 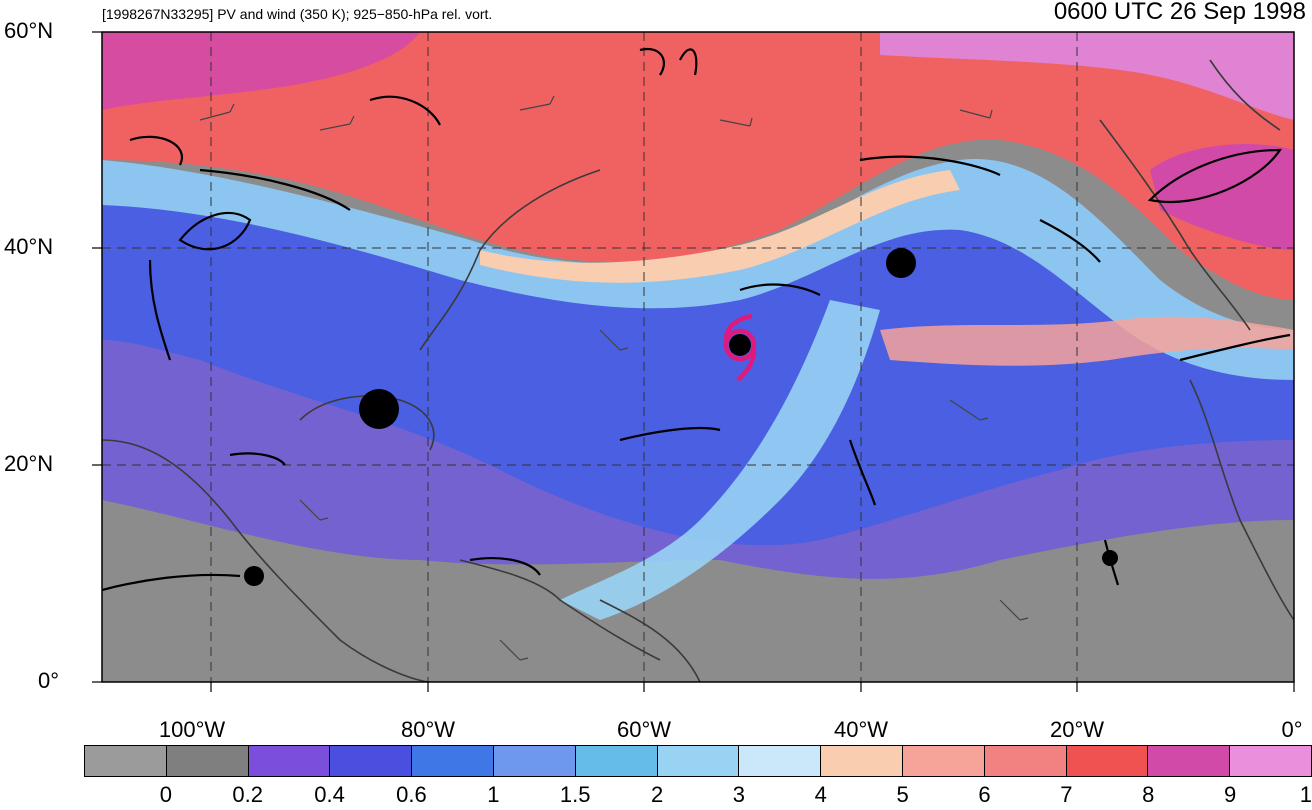 What do you see at coordinates (29, 463) in the screenshot?
I see `lat-label-20n: 20°N` at bounding box center [29, 463].